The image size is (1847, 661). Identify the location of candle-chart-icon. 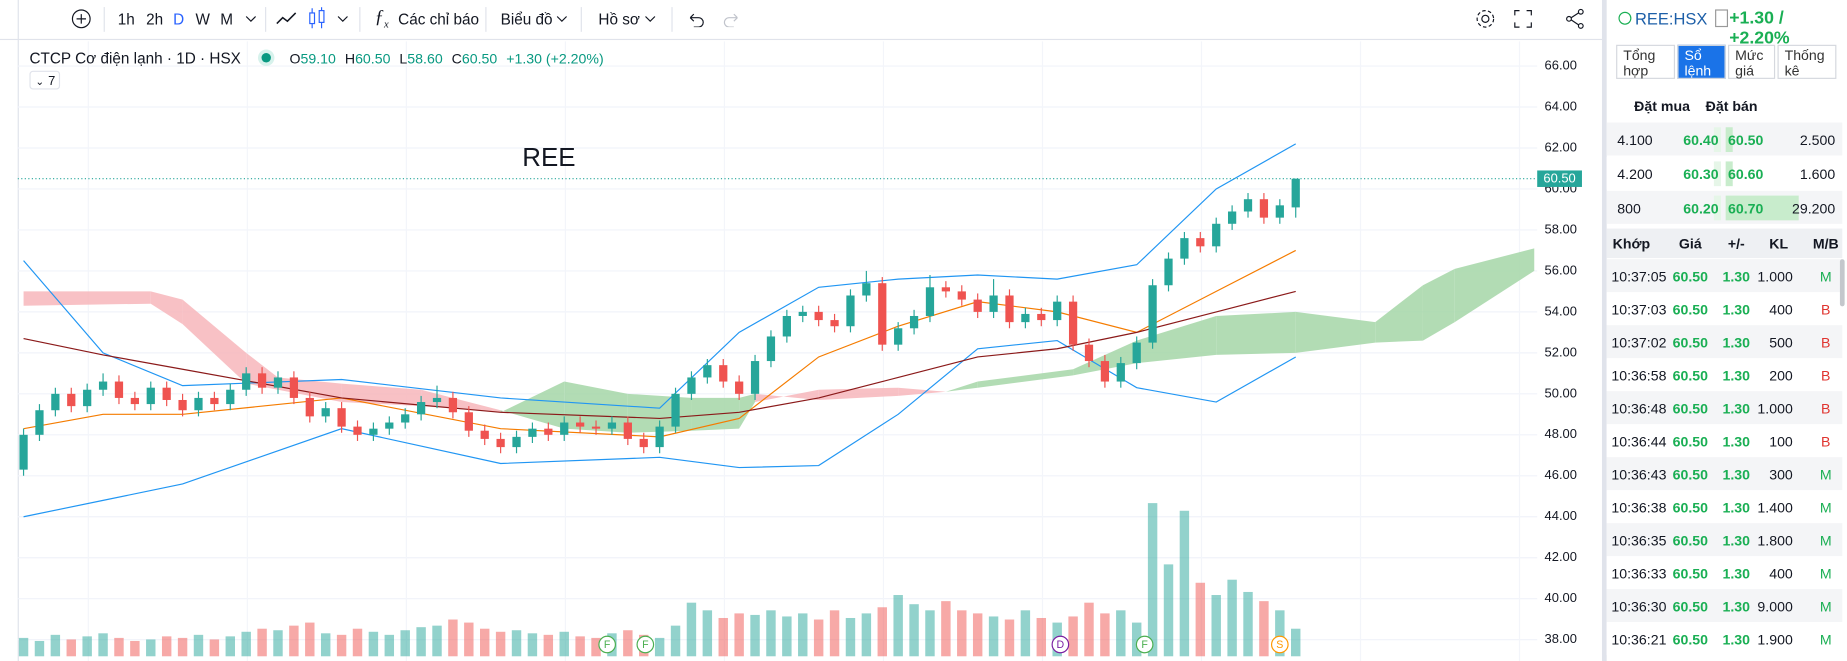
(316, 19).